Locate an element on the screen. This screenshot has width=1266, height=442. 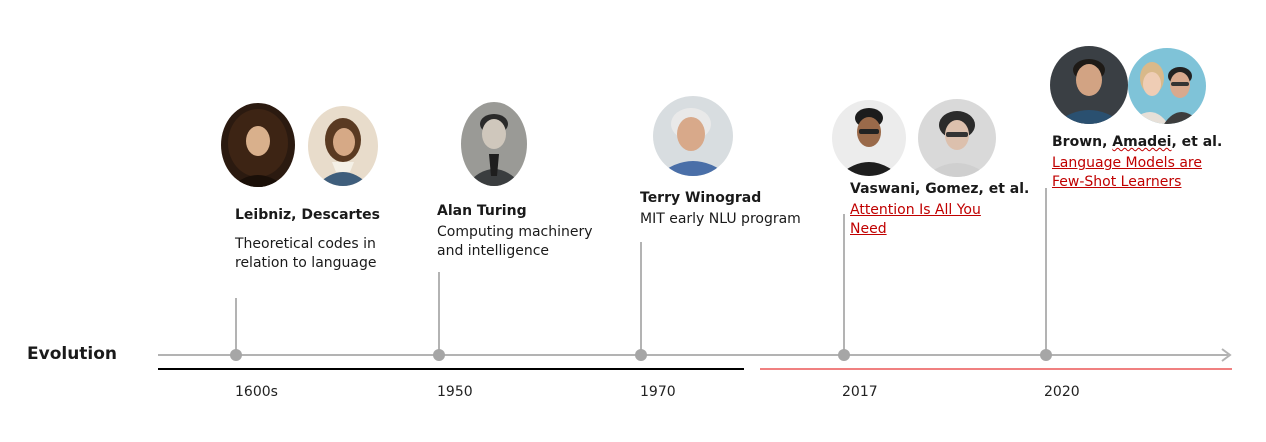
leibniz-portrait is located at coordinates (258, 145).